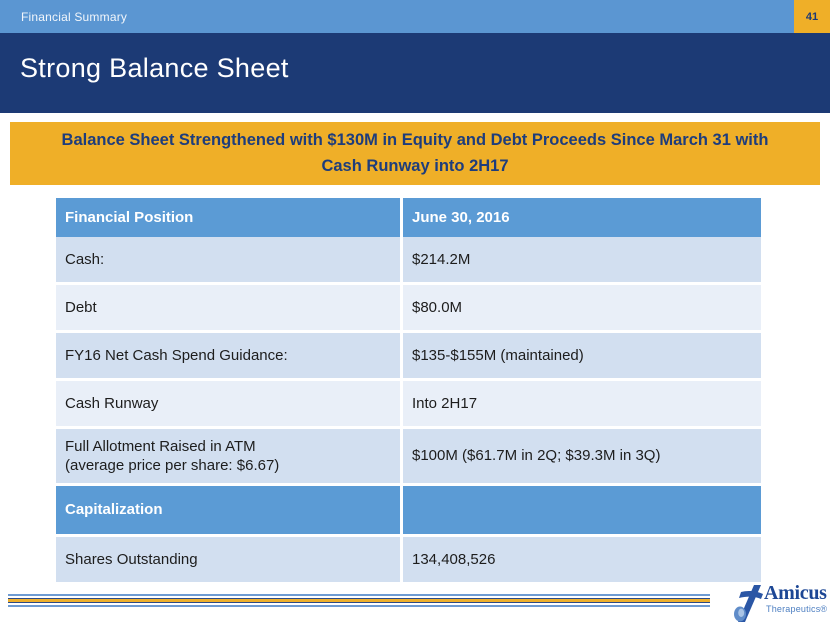 This screenshot has height=623, width=830. What do you see at coordinates (154, 68) in the screenshot?
I see `page-title: Strong Balance Sheet` at bounding box center [154, 68].